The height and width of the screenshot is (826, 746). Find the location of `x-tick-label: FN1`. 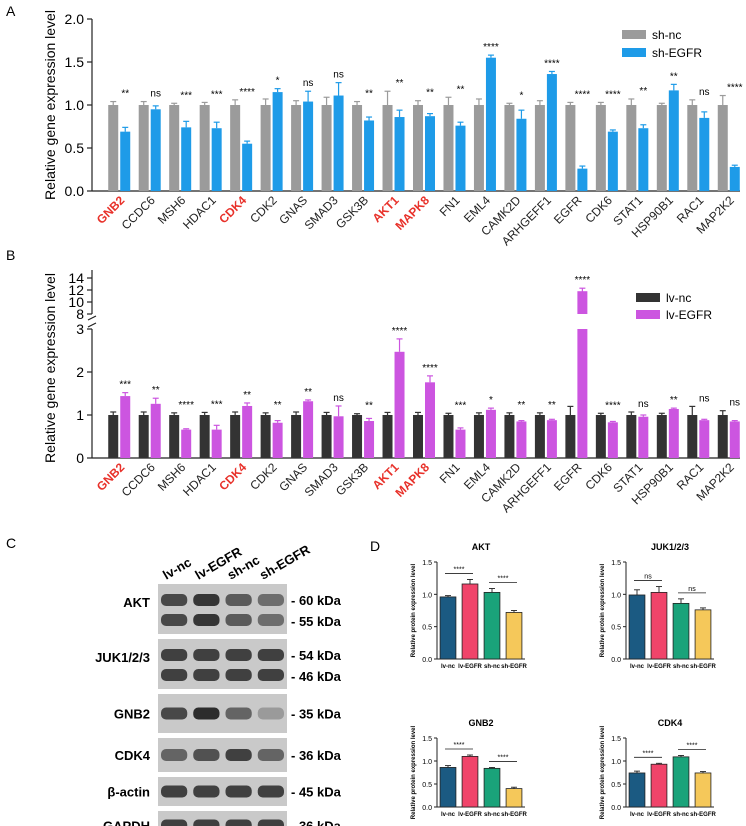

x-tick-label: FN1 is located at coordinates (450, 206).